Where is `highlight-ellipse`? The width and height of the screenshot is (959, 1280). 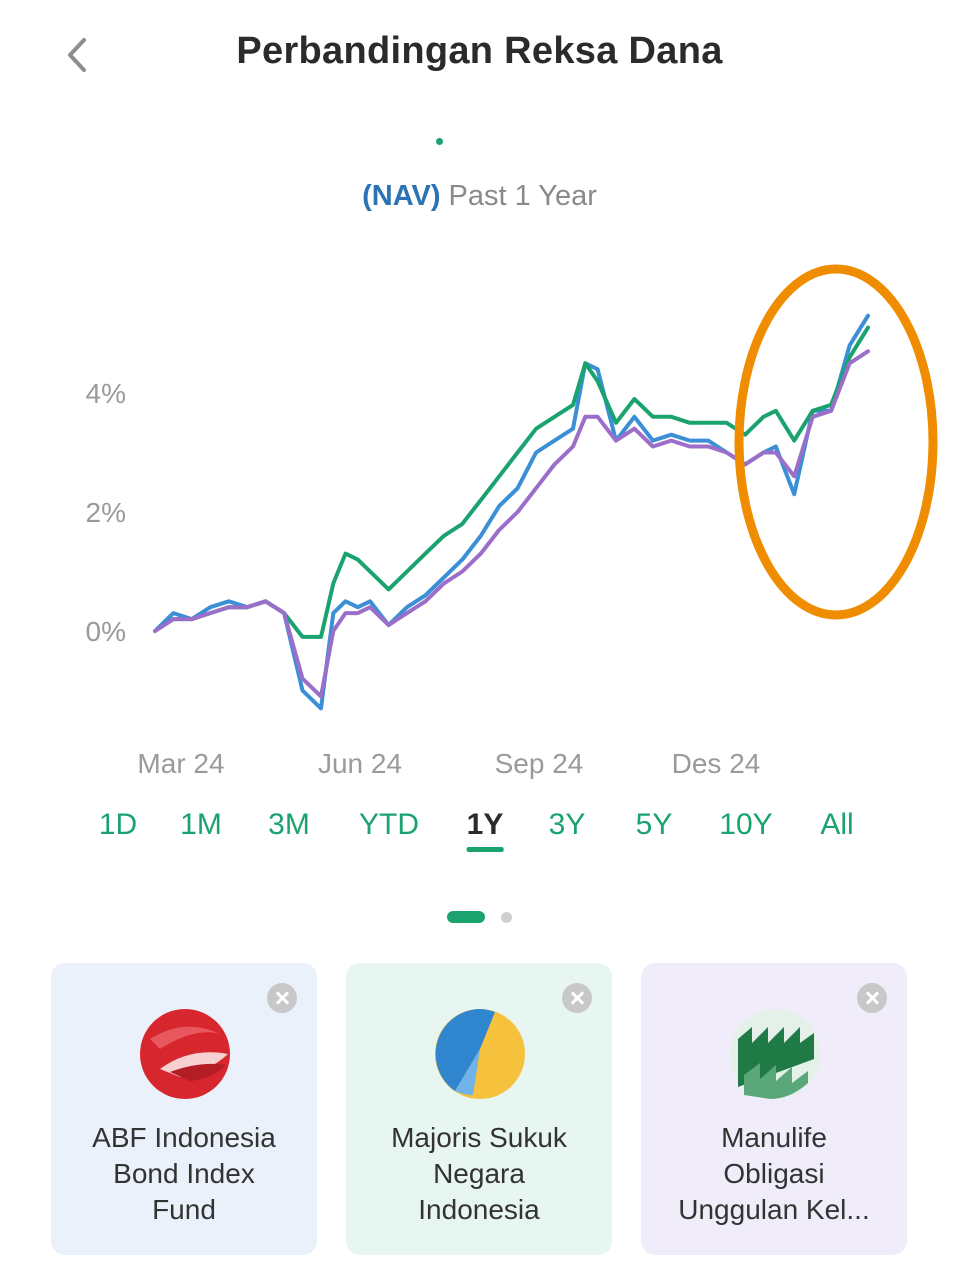 highlight-ellipse is located at coordinates (836, 442).